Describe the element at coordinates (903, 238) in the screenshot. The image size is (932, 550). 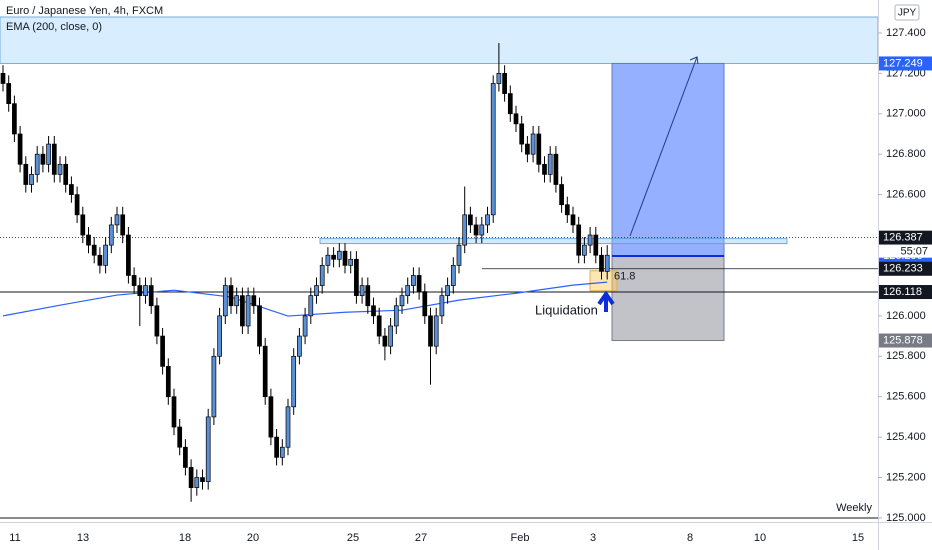
I see `price-label: 126.387` at that location.